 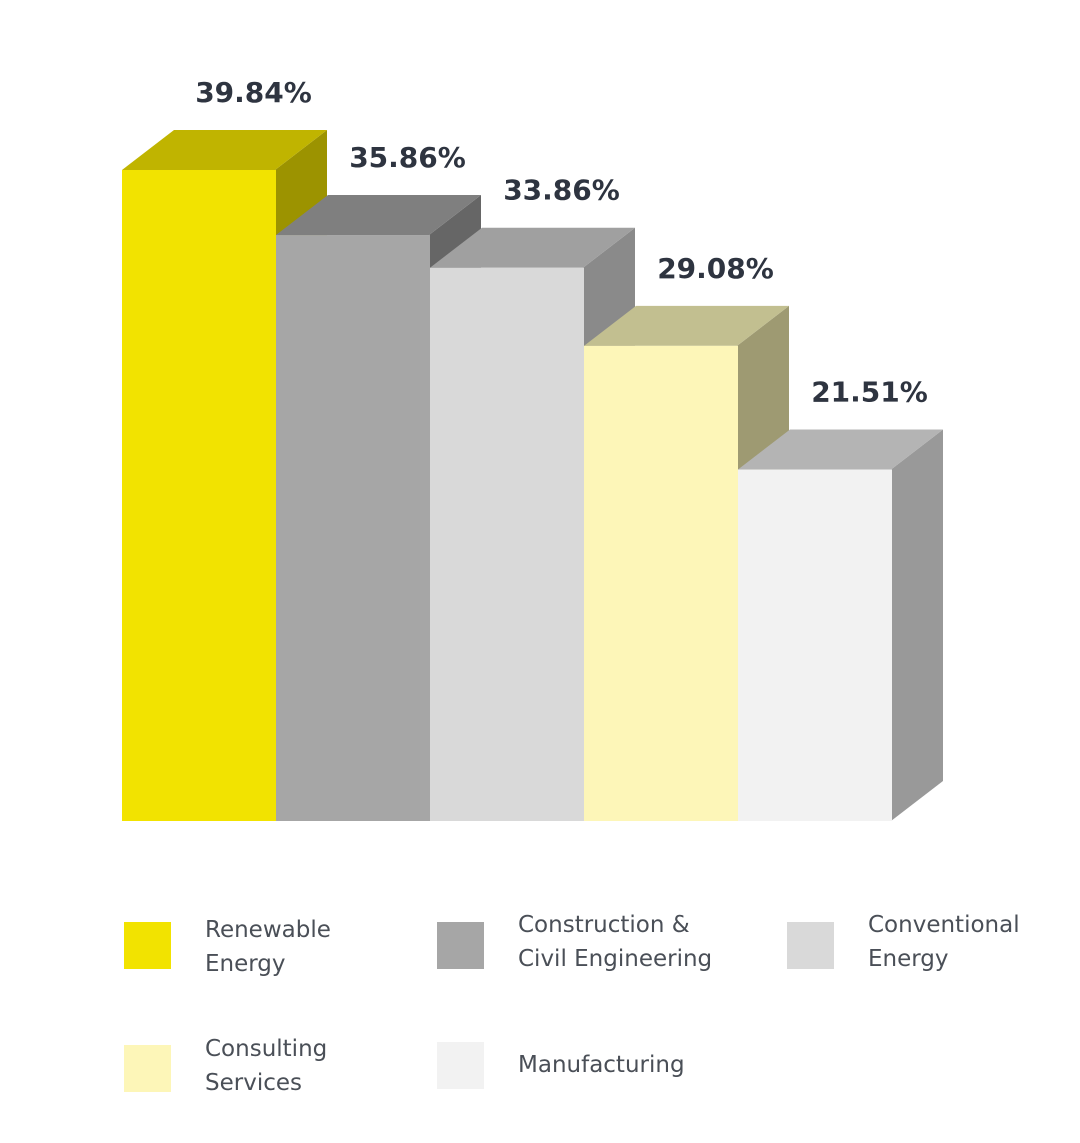 I want to click on legend-label: Construction & Civil Engineering, so click(x=615, y=942).